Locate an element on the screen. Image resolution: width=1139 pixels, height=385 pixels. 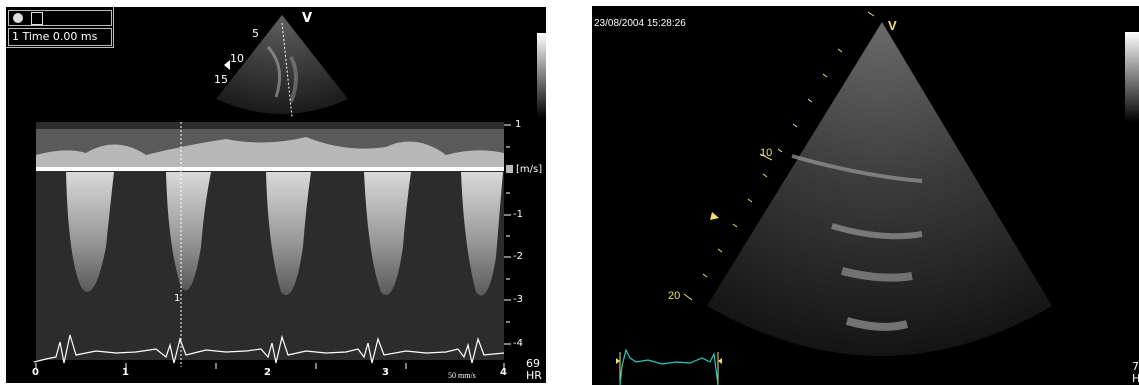
header-box: 1 Time 0.00 ms is located at coordinates (60, 27).